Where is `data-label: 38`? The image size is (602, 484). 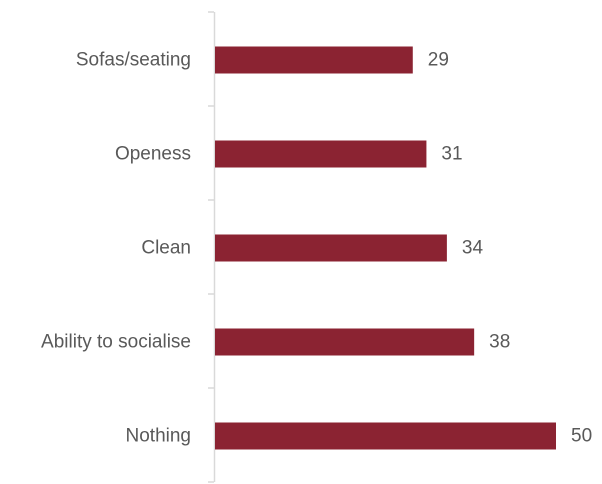 data-label: 38 is located at coordinates (499, 342).